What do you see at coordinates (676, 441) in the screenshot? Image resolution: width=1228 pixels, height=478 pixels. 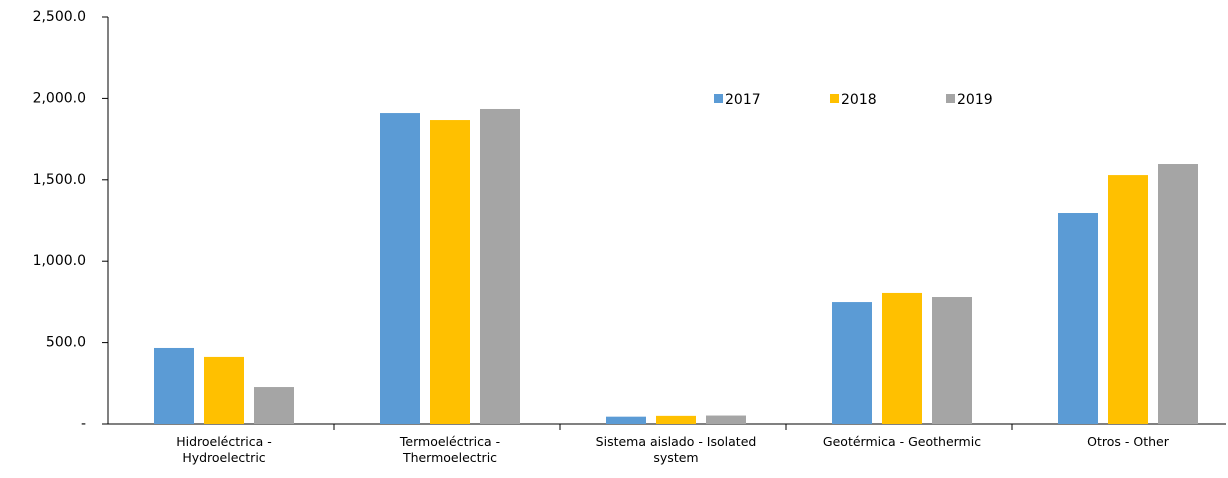 I see `label-line: Sistema aislado - Isolated` at bounding box center [676, 441].